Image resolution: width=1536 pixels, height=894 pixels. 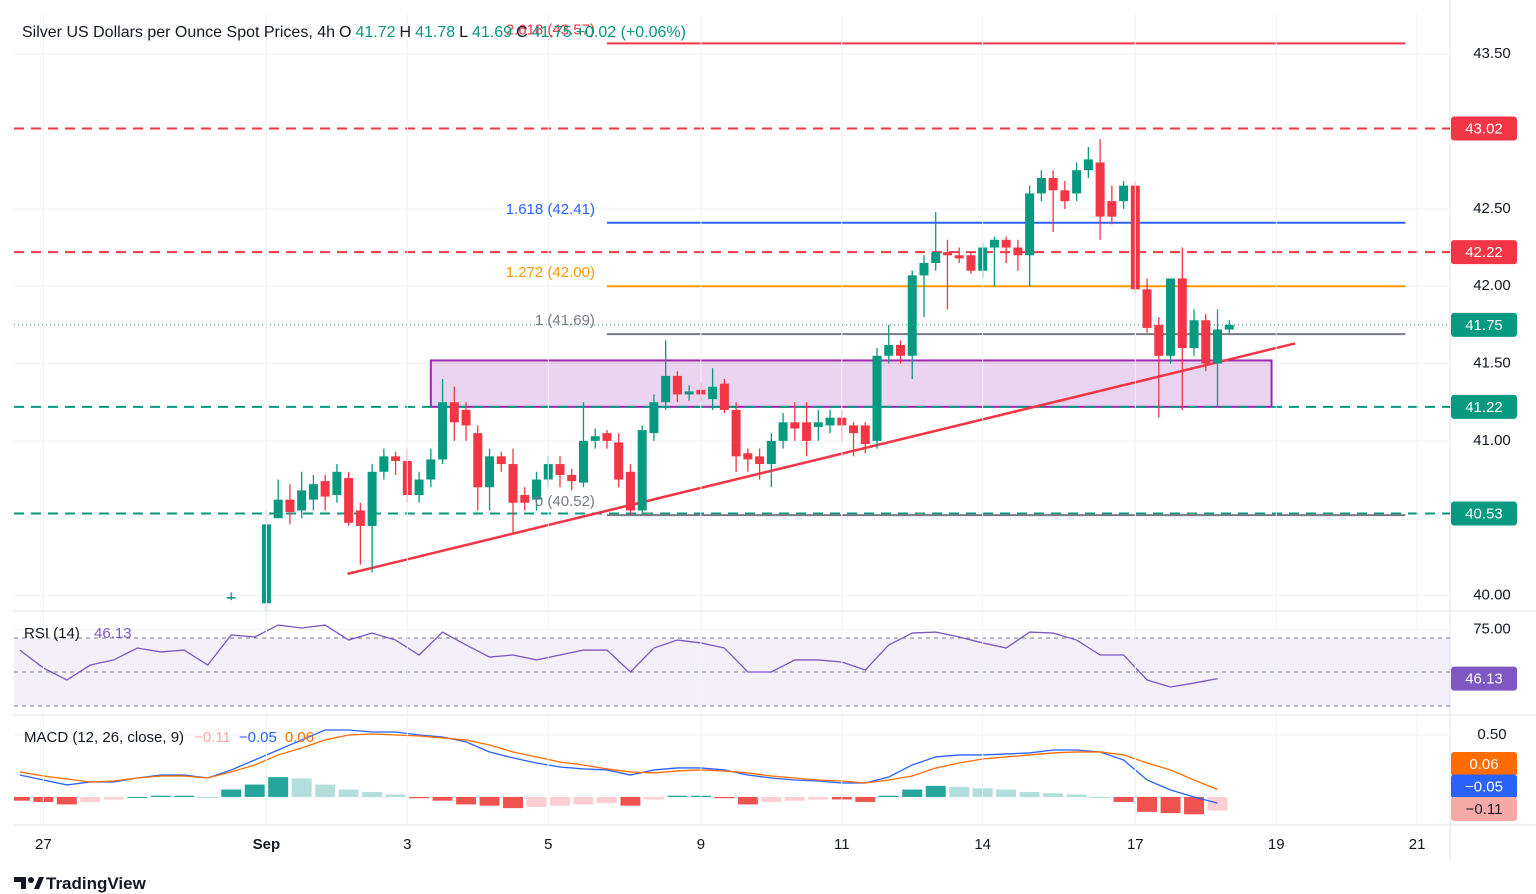 What do you see at coordinates (43, 844) in the screenshot?
I see `x-tick-label: 27` at bounding box center [43, 844].